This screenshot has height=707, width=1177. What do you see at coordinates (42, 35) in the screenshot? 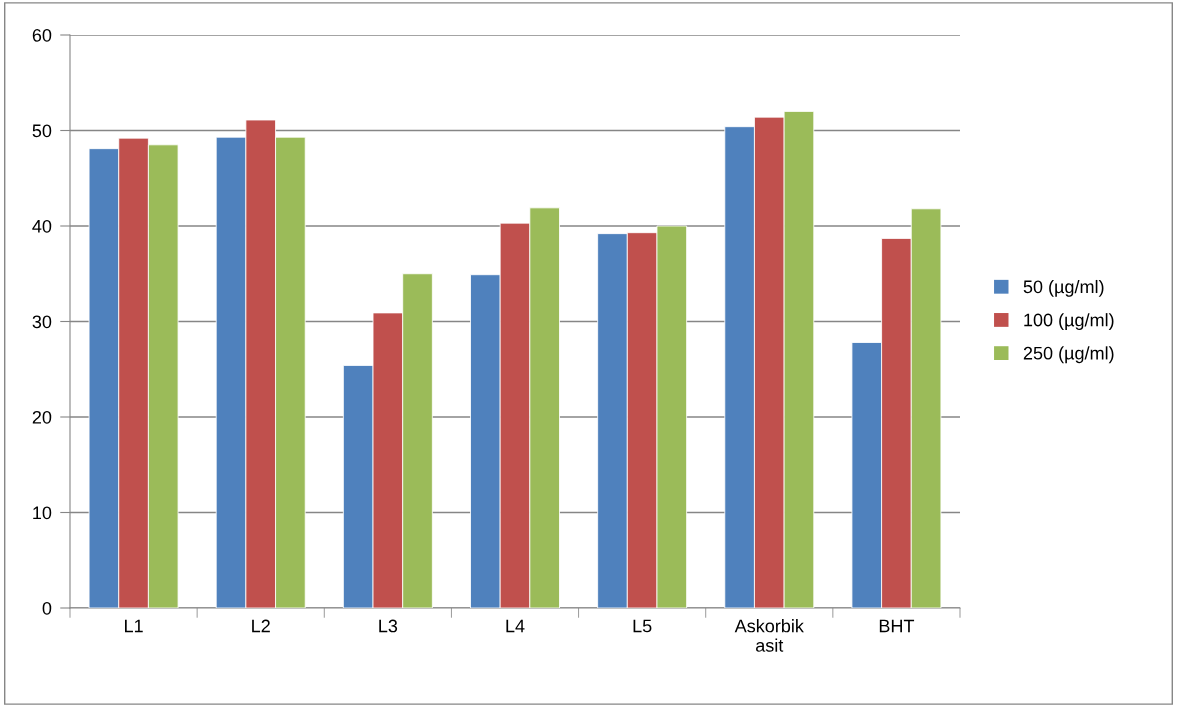
I see `y-tick-label: 60` at bounding box center [42, 35].